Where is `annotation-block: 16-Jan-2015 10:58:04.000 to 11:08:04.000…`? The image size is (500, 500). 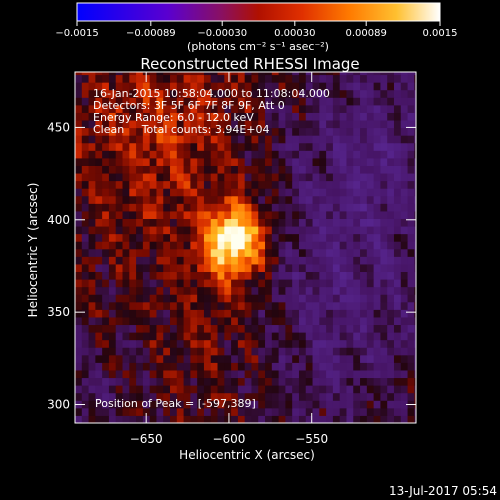 annotation-block: 16-Jan-2015 10:58:04.000 to 11:08:04.000… is located at coordinates (211, 111).